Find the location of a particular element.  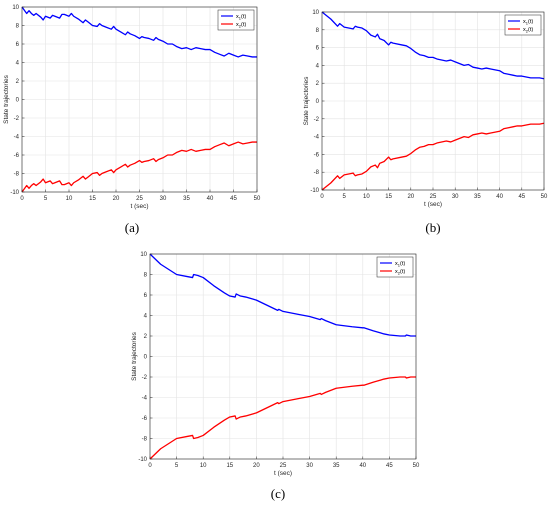

caption-b: (b) is located at coordinates (433, 227).